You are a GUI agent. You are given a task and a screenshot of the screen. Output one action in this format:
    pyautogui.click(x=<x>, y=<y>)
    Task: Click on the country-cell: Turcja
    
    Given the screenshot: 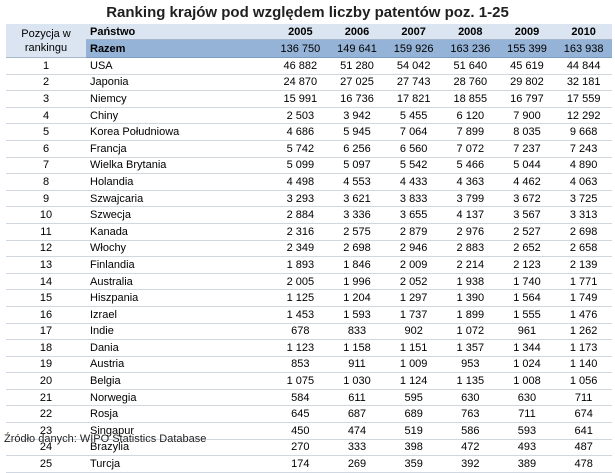 What is the action you would take?
    pyautogui.click(x=179, y=464)
    